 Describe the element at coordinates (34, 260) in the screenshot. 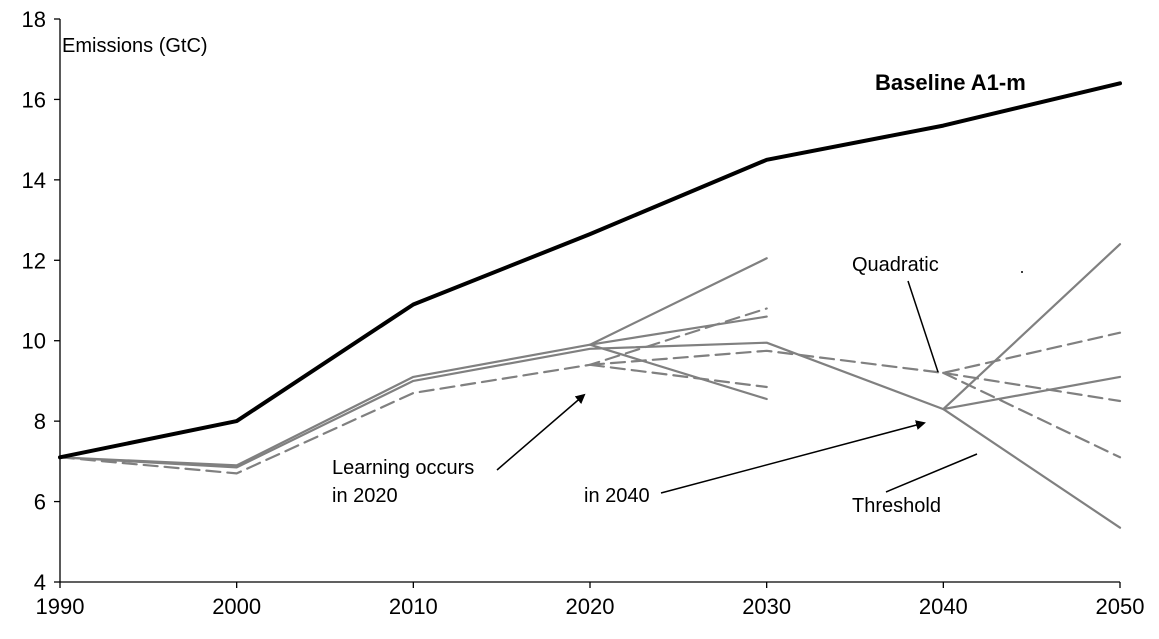

I see `y-tick-label: 12` at that location.